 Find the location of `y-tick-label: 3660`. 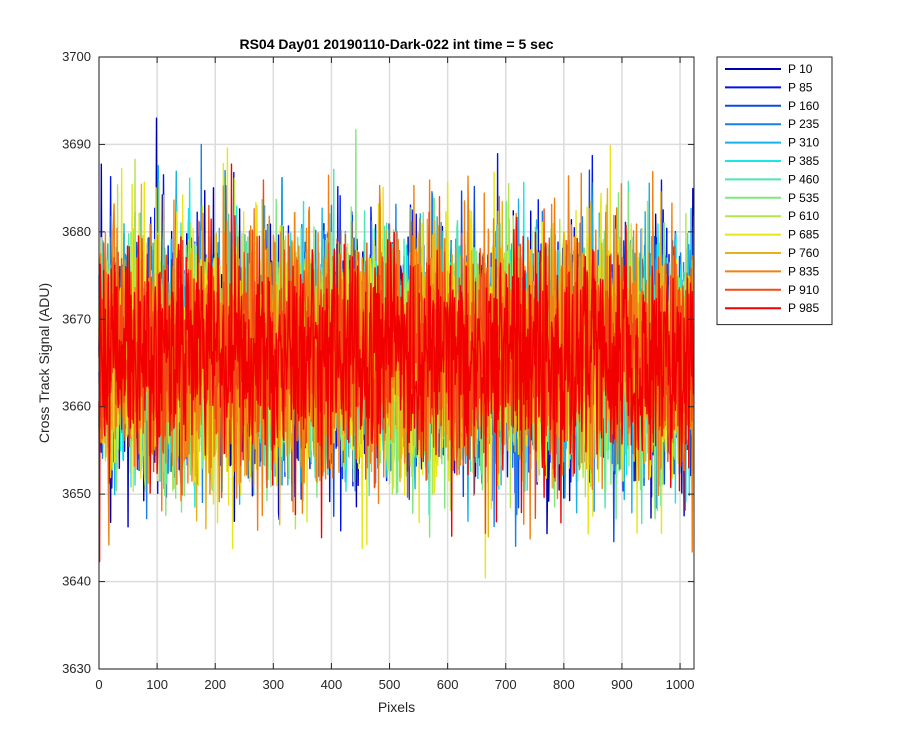

y-tick-label: 3660 is located at coordinates (76, 406).